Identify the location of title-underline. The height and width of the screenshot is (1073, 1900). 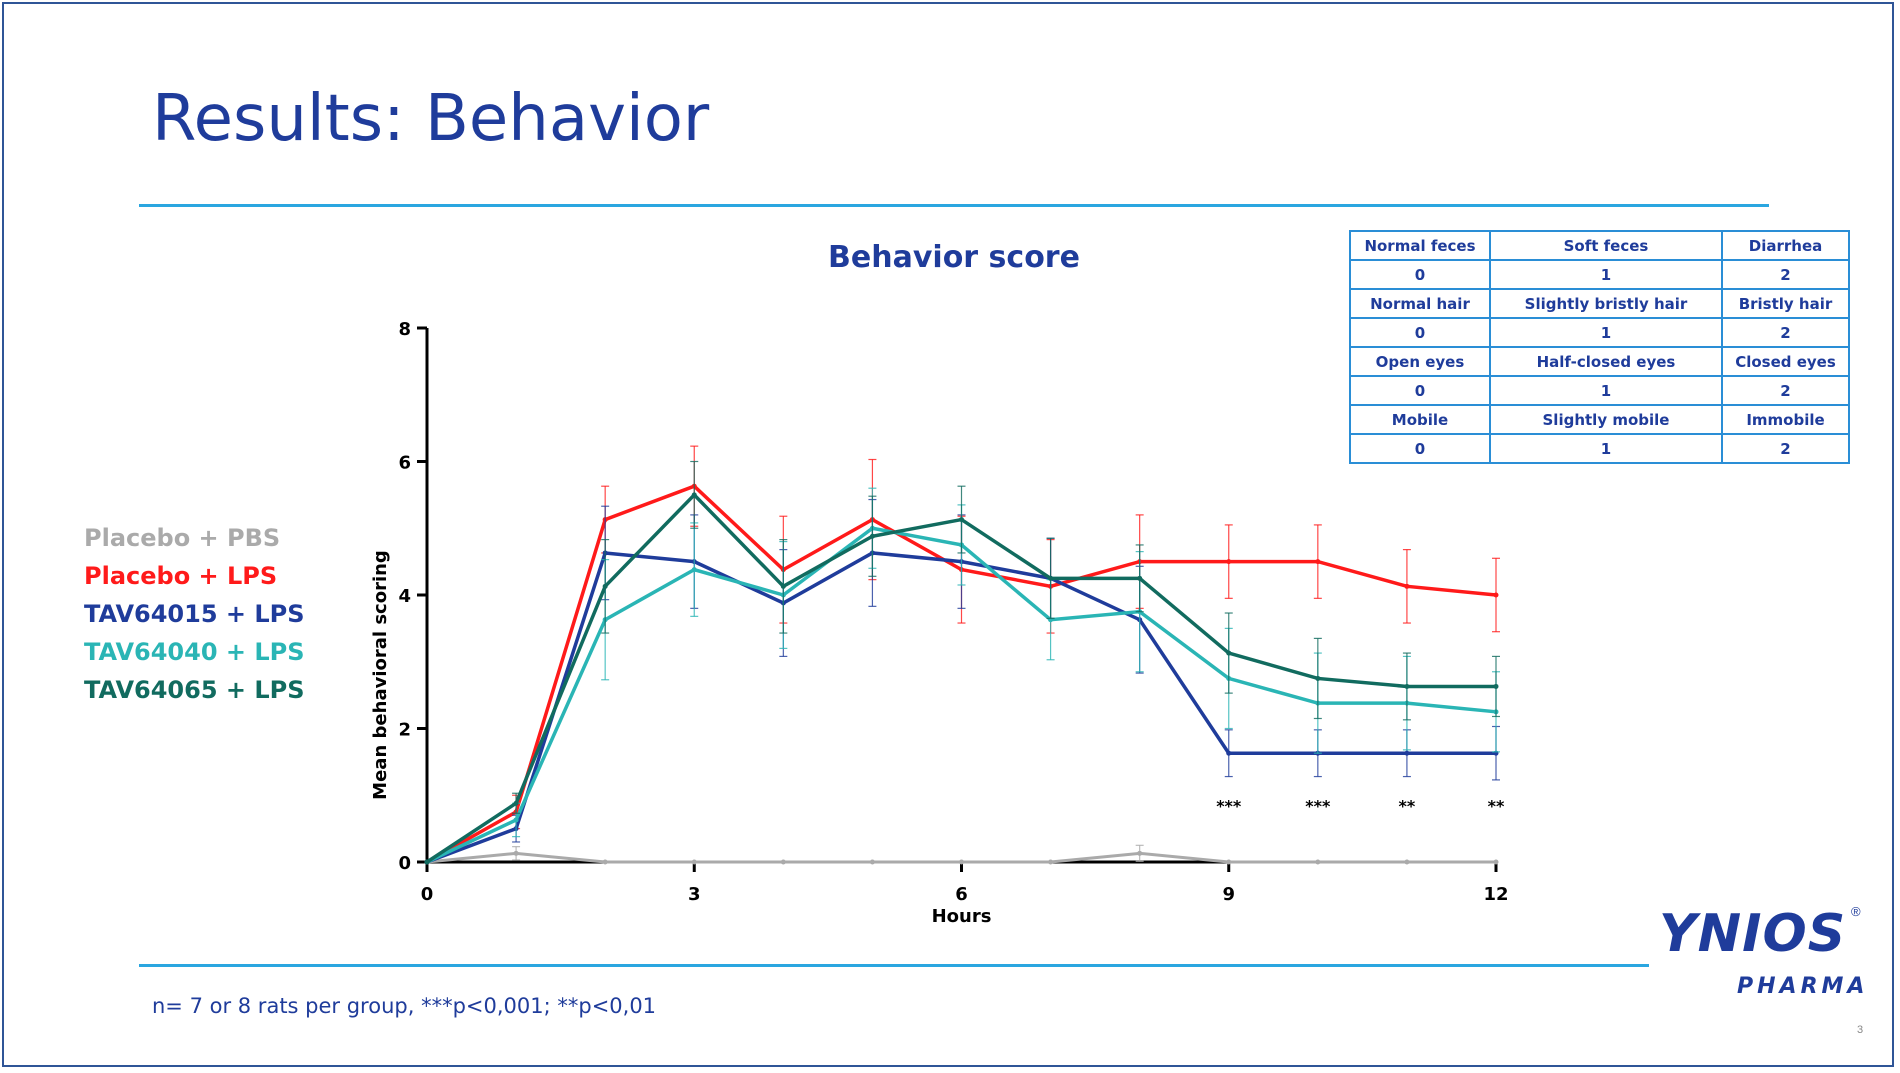
(954, 205).